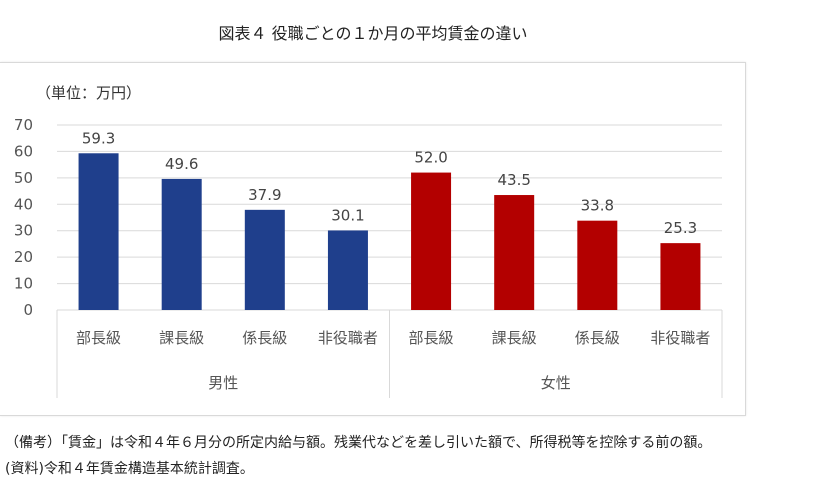 The image size is (815, 489). What do you see at coordinates (98, 138) in the screenshot?
I see `data-label: 59.3` at bounding box center [98, 138].